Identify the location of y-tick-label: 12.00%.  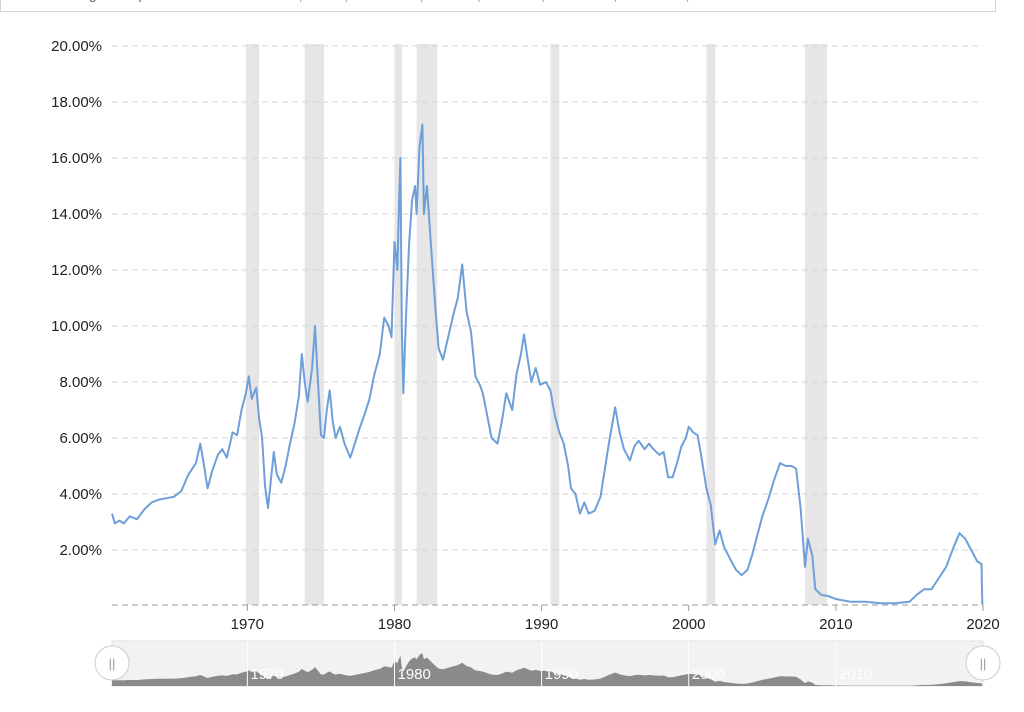
(76, 270).